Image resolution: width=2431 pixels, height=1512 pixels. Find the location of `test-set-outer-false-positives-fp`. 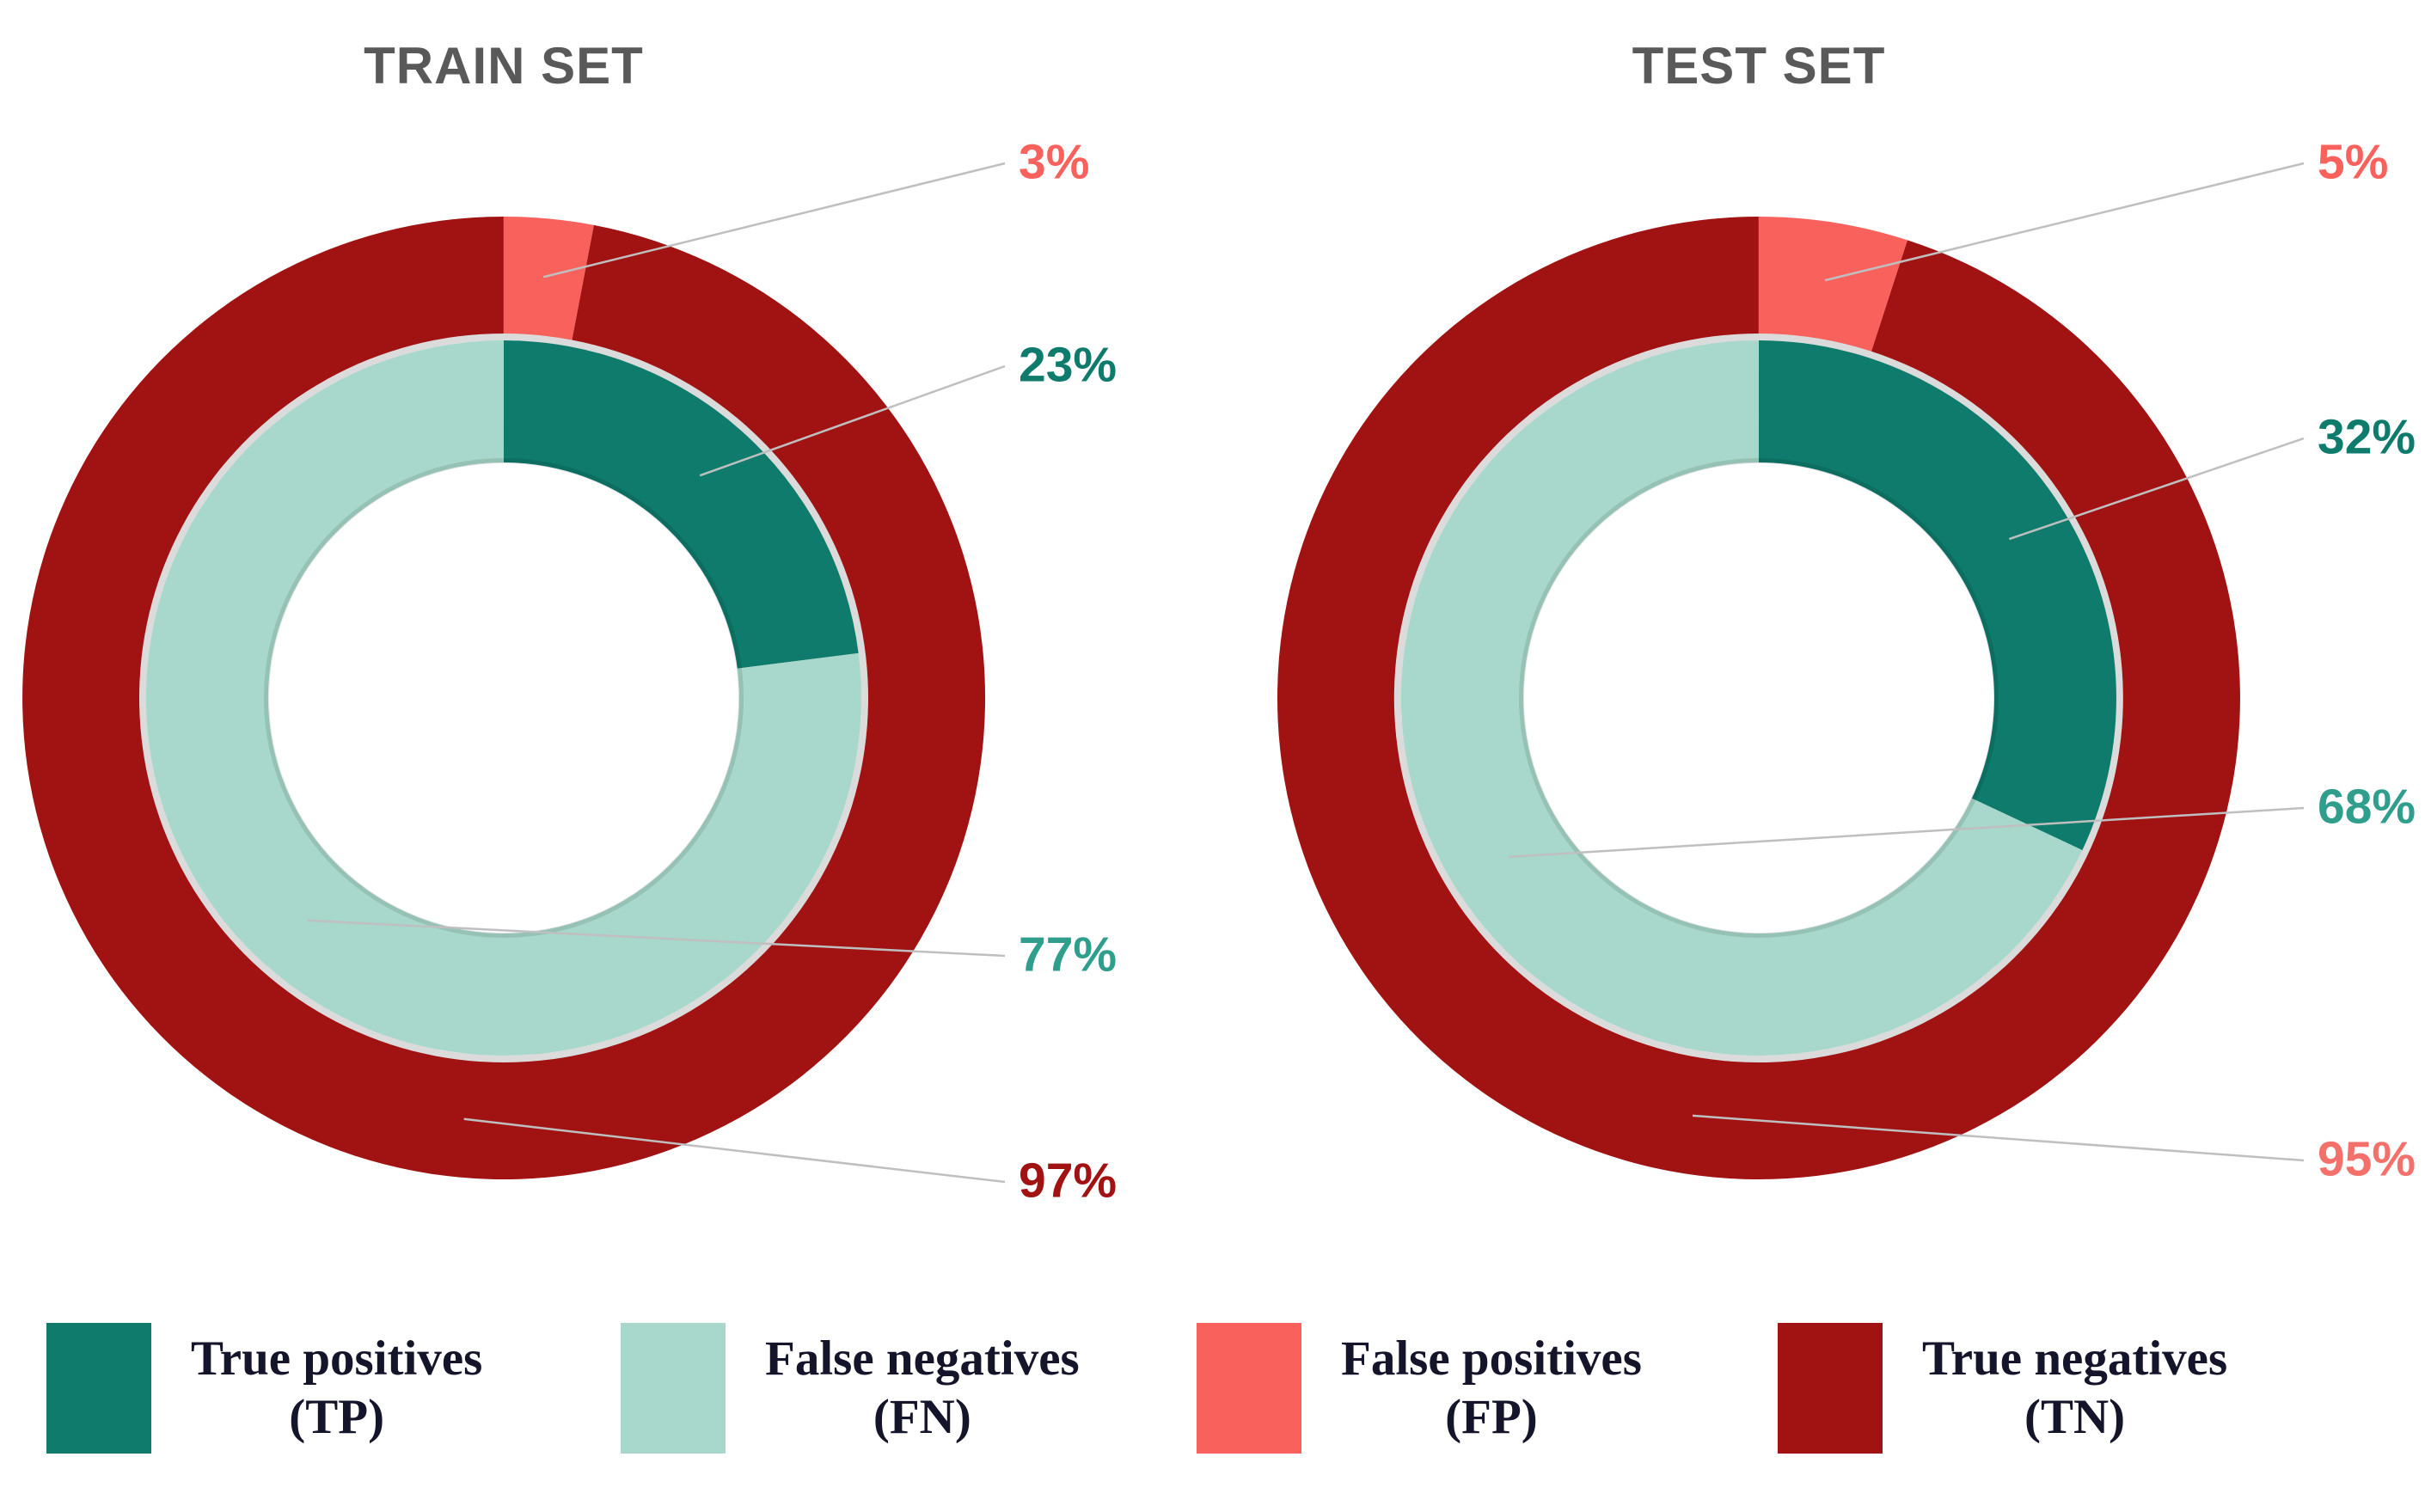

test-set-outer-false-positives-fp is located at coordinates (1833, 284).